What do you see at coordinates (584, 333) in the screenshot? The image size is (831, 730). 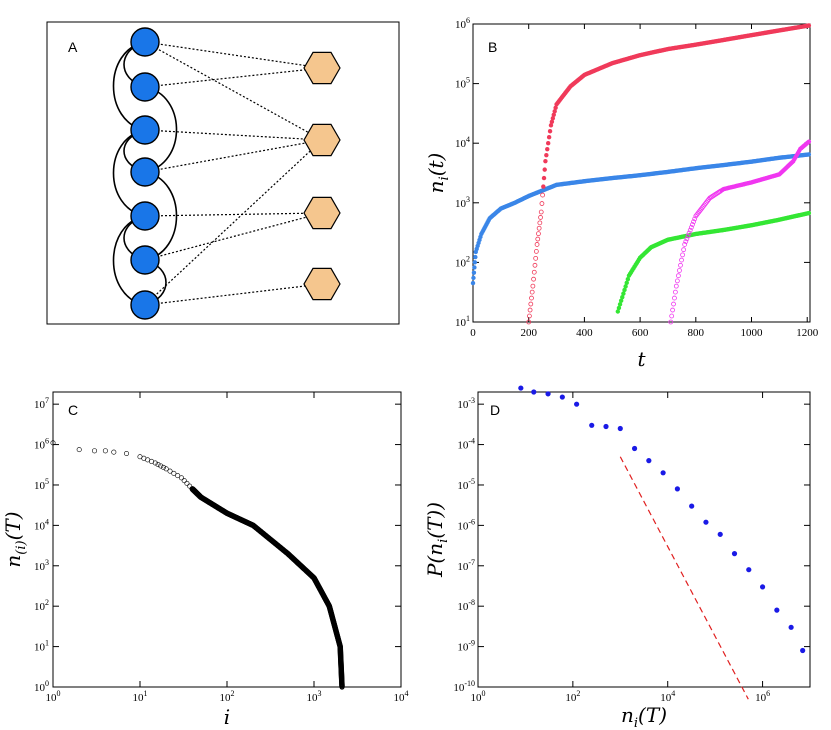 I see `x-tick-label: 400` at bounding box center [584, 333].